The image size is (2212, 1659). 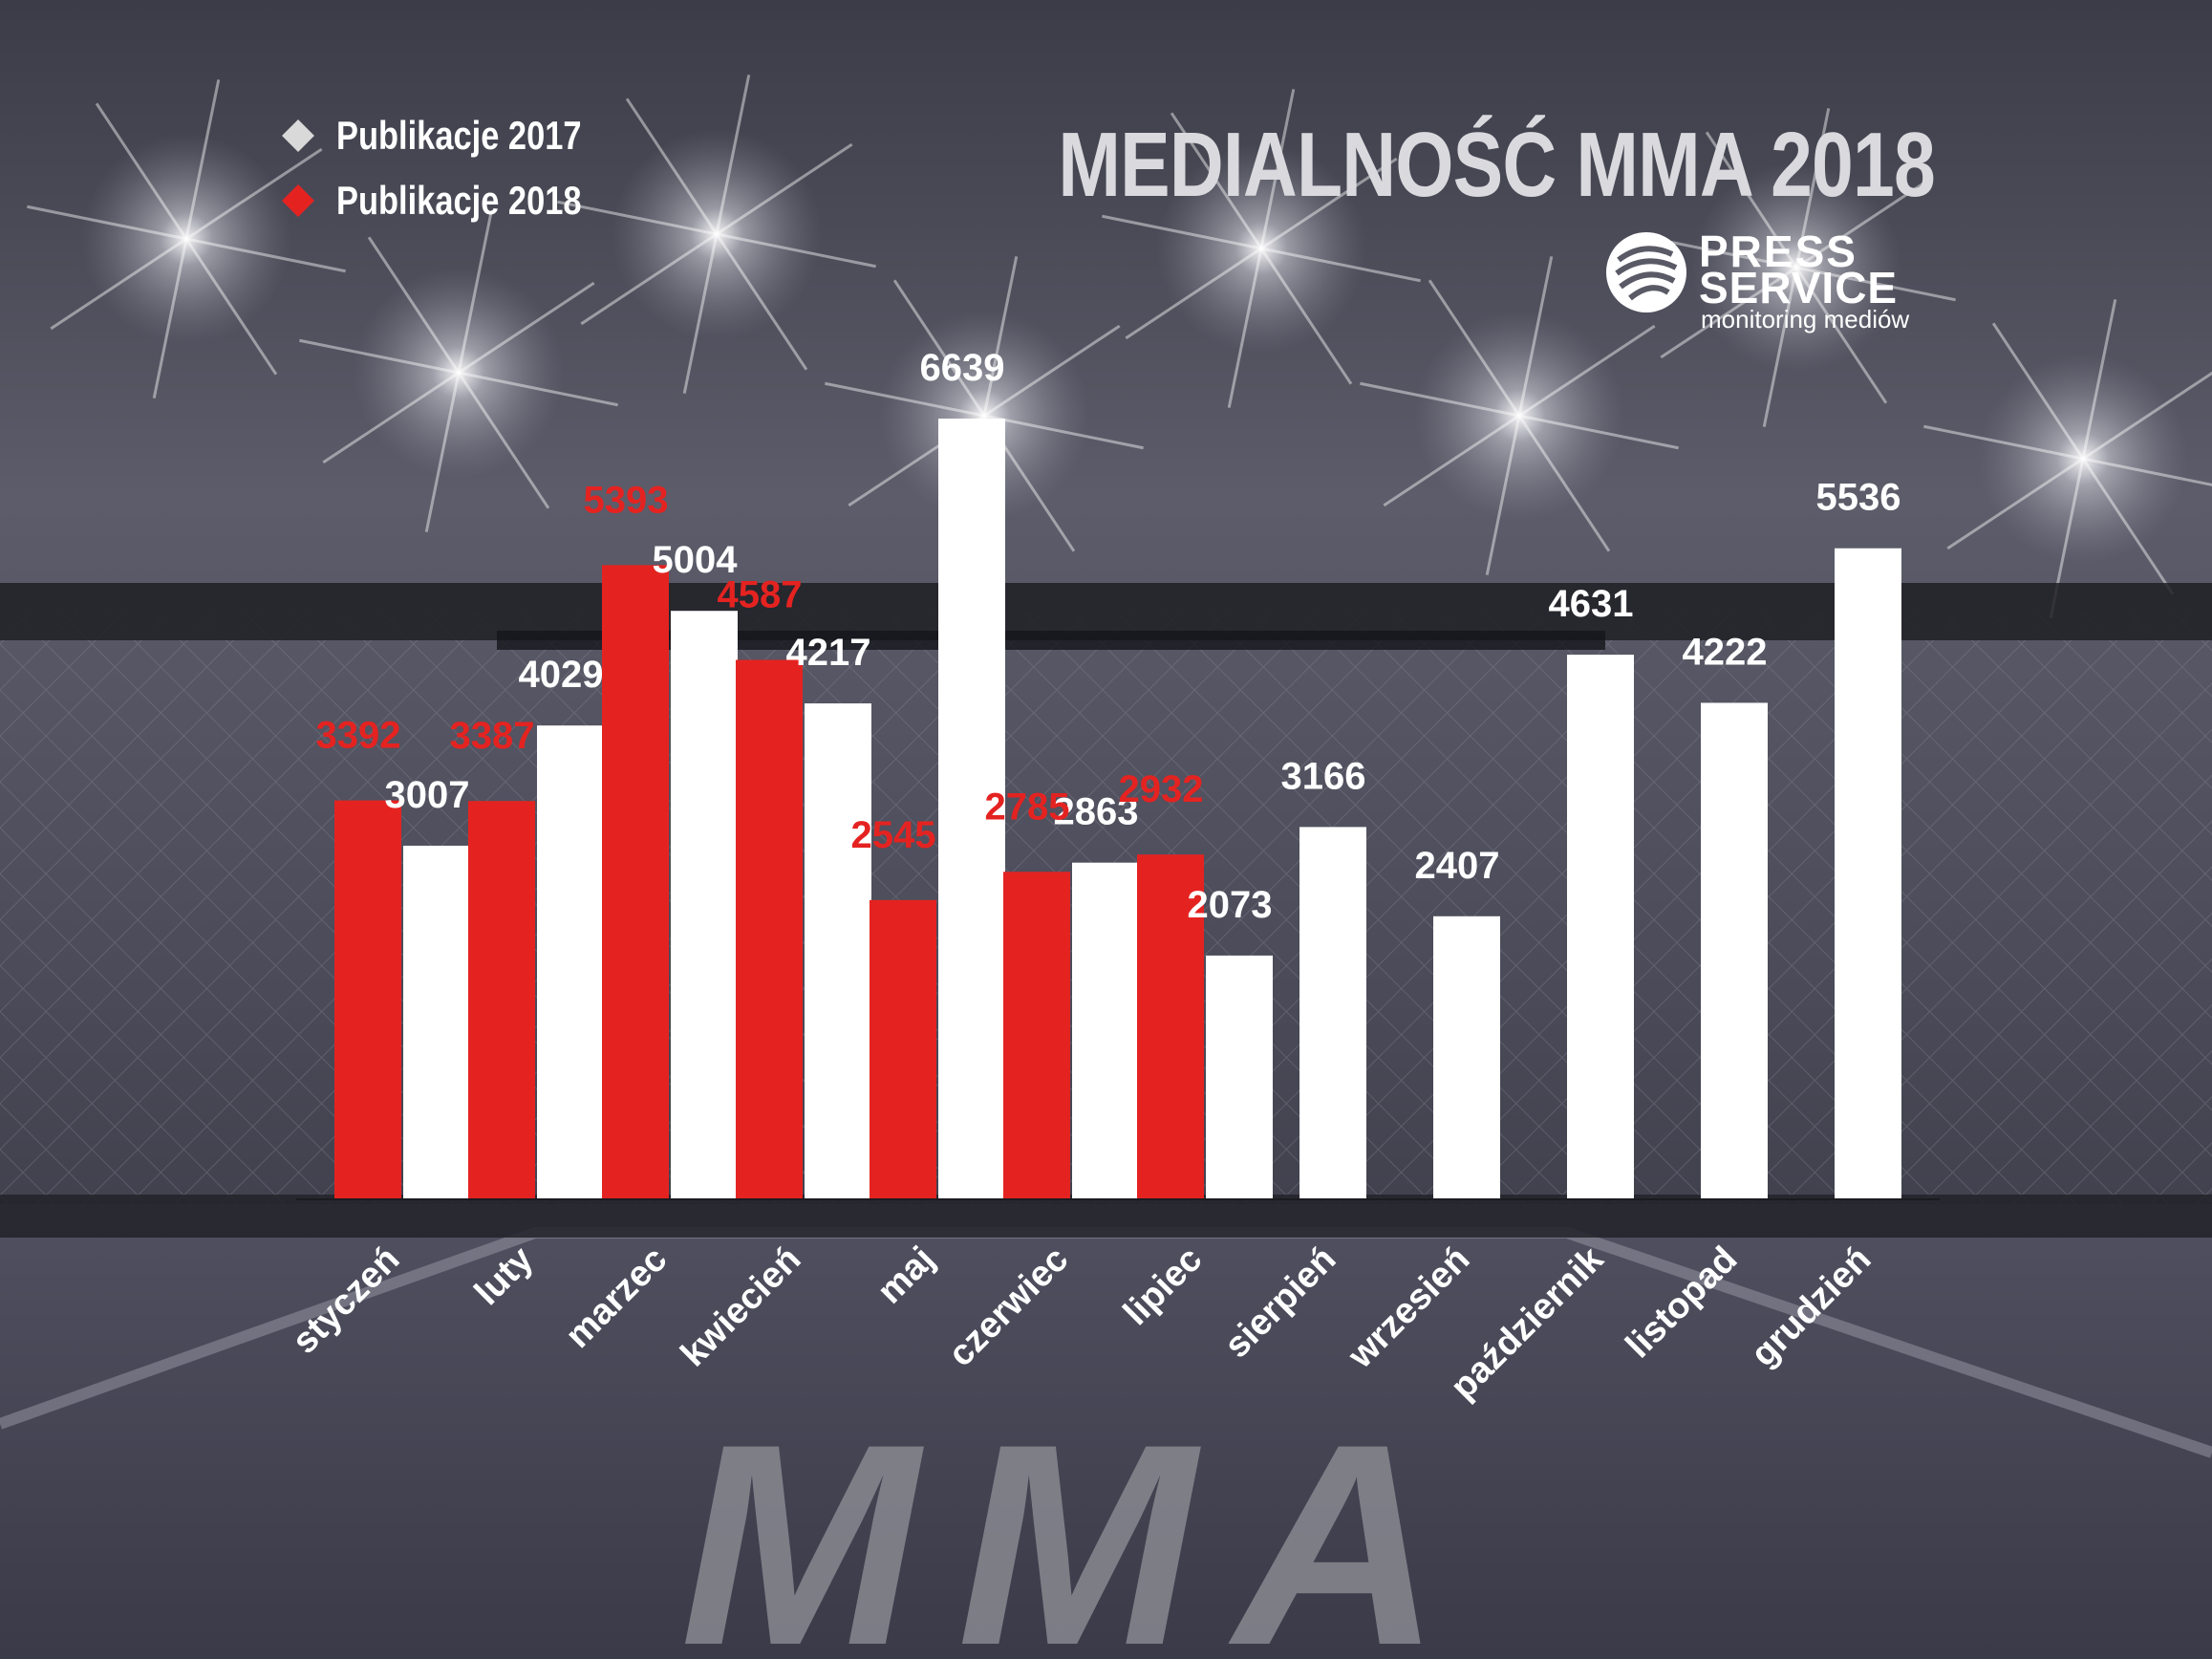 What do you see at coordinates (760, 595) in the screenshot?
I see `data-label-2018: 4587` at bounding box center [760, 595].